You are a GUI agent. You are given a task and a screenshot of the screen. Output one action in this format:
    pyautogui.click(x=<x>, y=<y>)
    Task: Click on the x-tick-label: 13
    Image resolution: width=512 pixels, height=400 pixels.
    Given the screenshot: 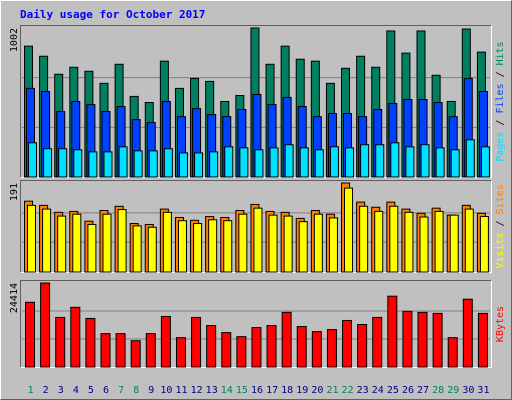 What is the action you would take?
    pyautogui.click(x=212, y=390)
    